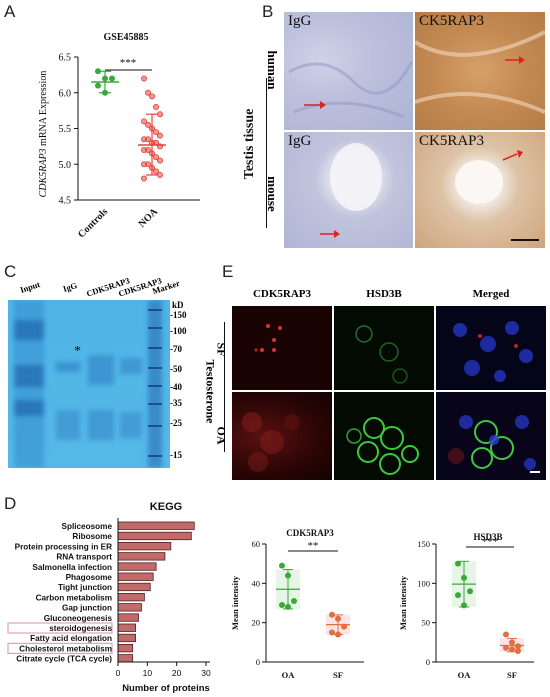 The height and width of the screenshot is (697, 550). What do you see at coordinates (177, 673) in the screenshot?
I see `kegg-x-tick-label: 20` at bounding box center [177, 673].